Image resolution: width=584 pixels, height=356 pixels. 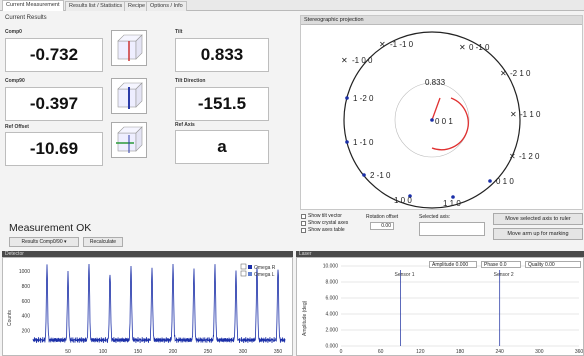 I want to click on rotation-offset-label: Rotation offset, so click(x=382, y=217).